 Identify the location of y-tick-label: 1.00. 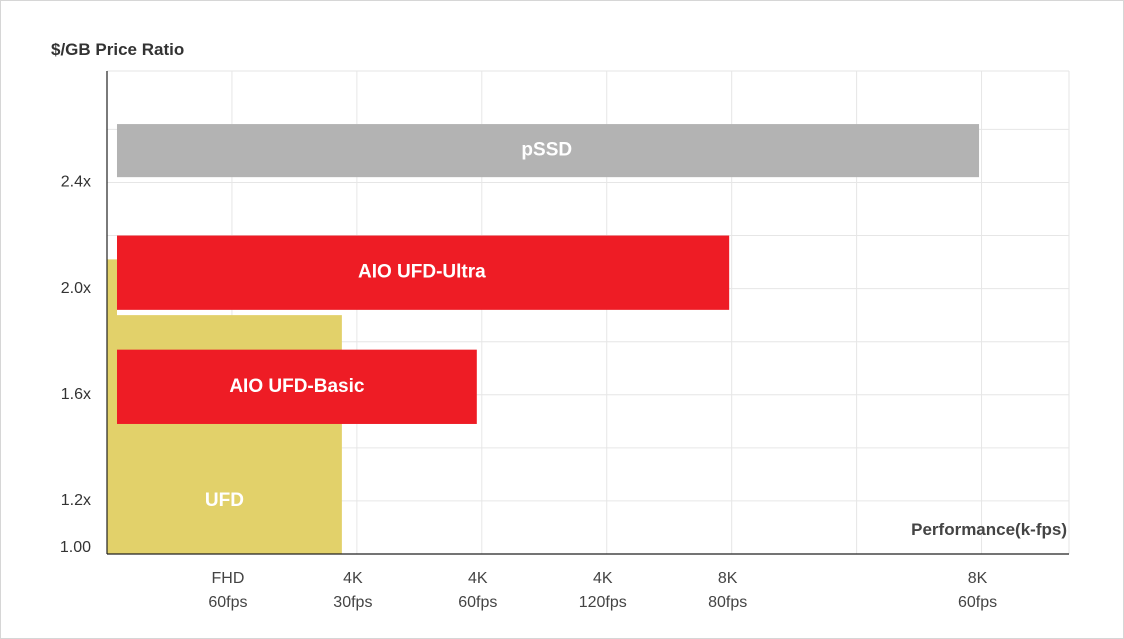
(75, 547).